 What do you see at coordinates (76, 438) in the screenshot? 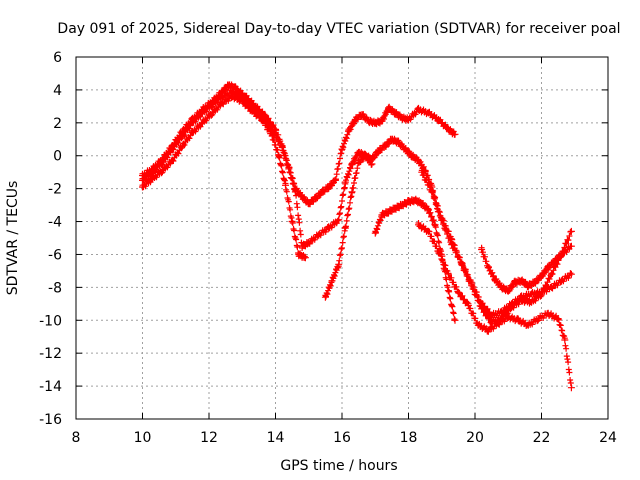
I see `x-tick-label: 8` at bounding box center [76, 438].